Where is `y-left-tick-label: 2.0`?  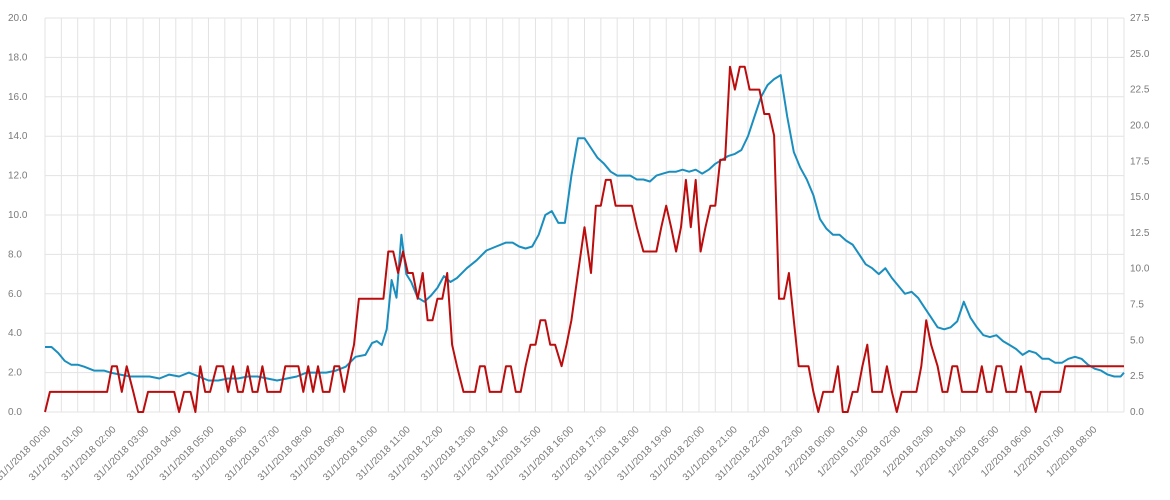 y-left-tick-label: 2.0 is located at coordinates (15, 373).